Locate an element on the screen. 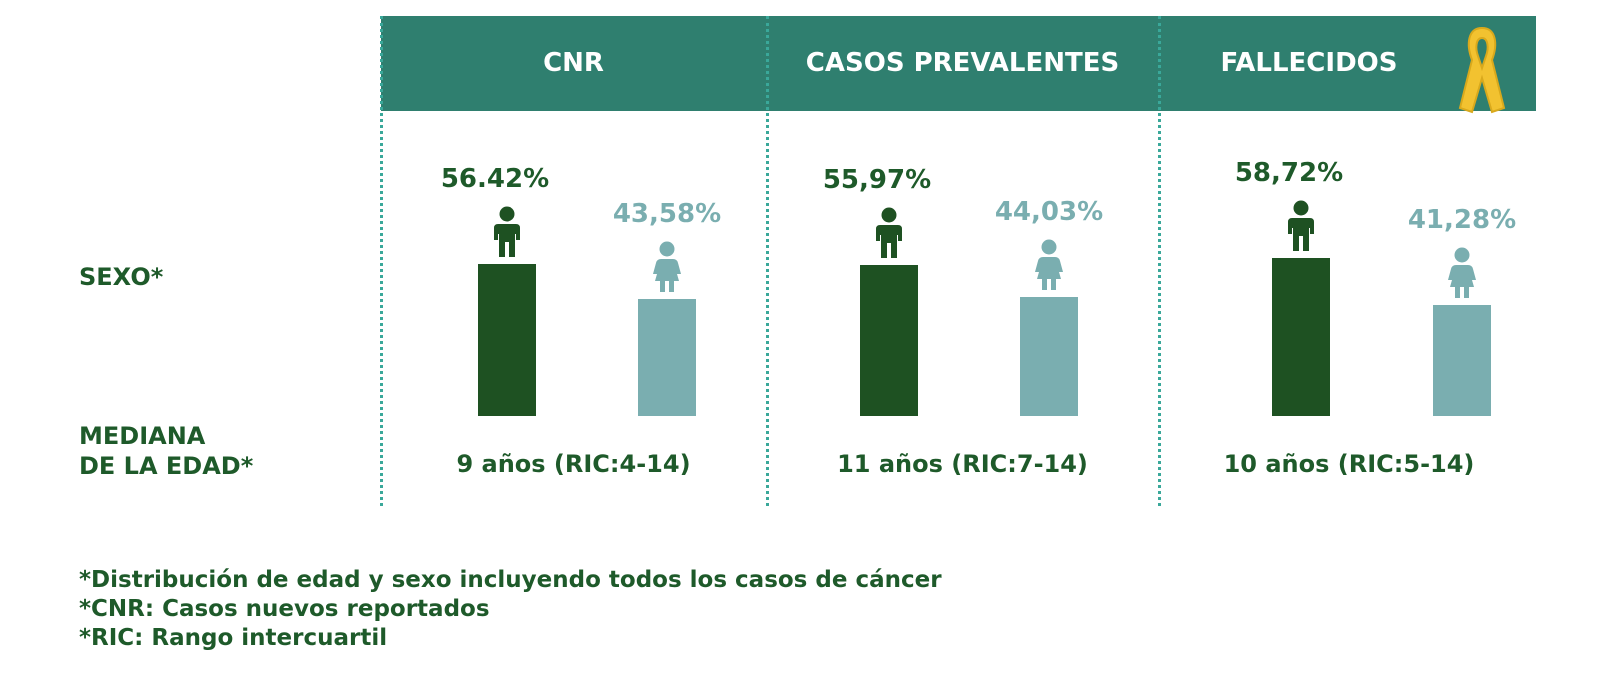 The width and height of the screenshot is (1600, 691). female-percentage-label-2: 41,28% is located at coordinates (1462, 219).